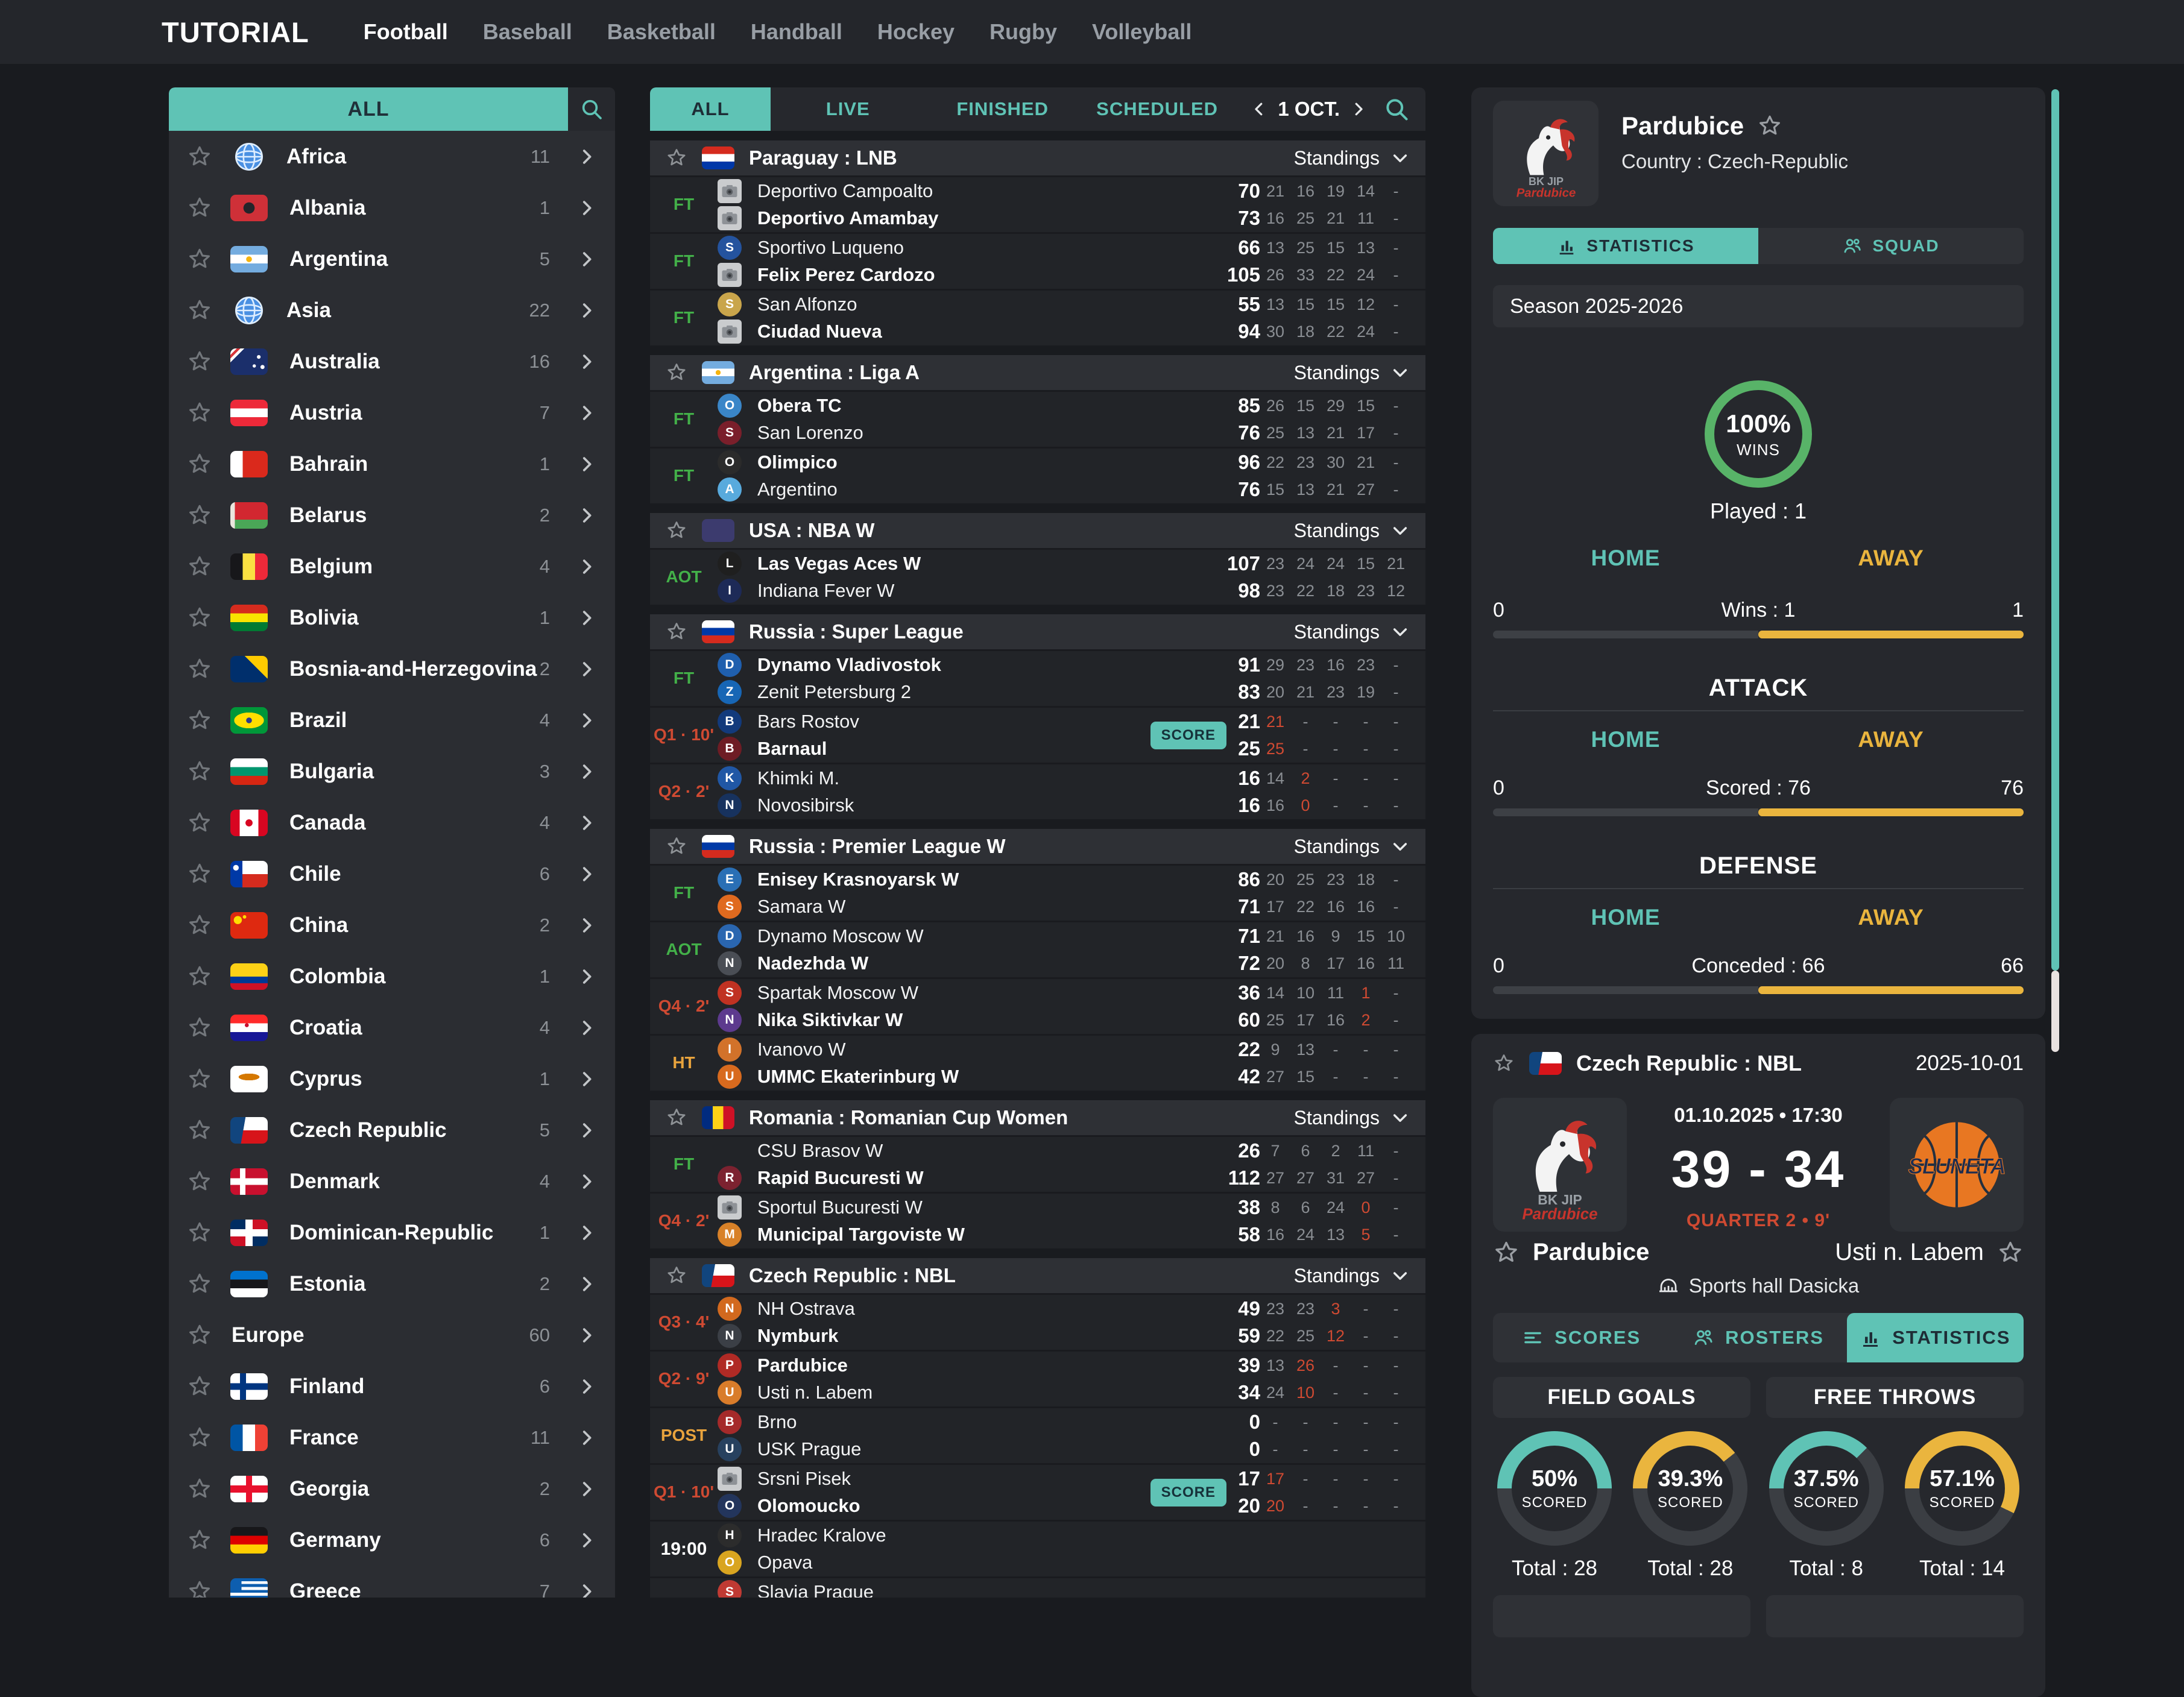  I want to click on sidebar-item-australia: Australia 16, so click(392, 361).